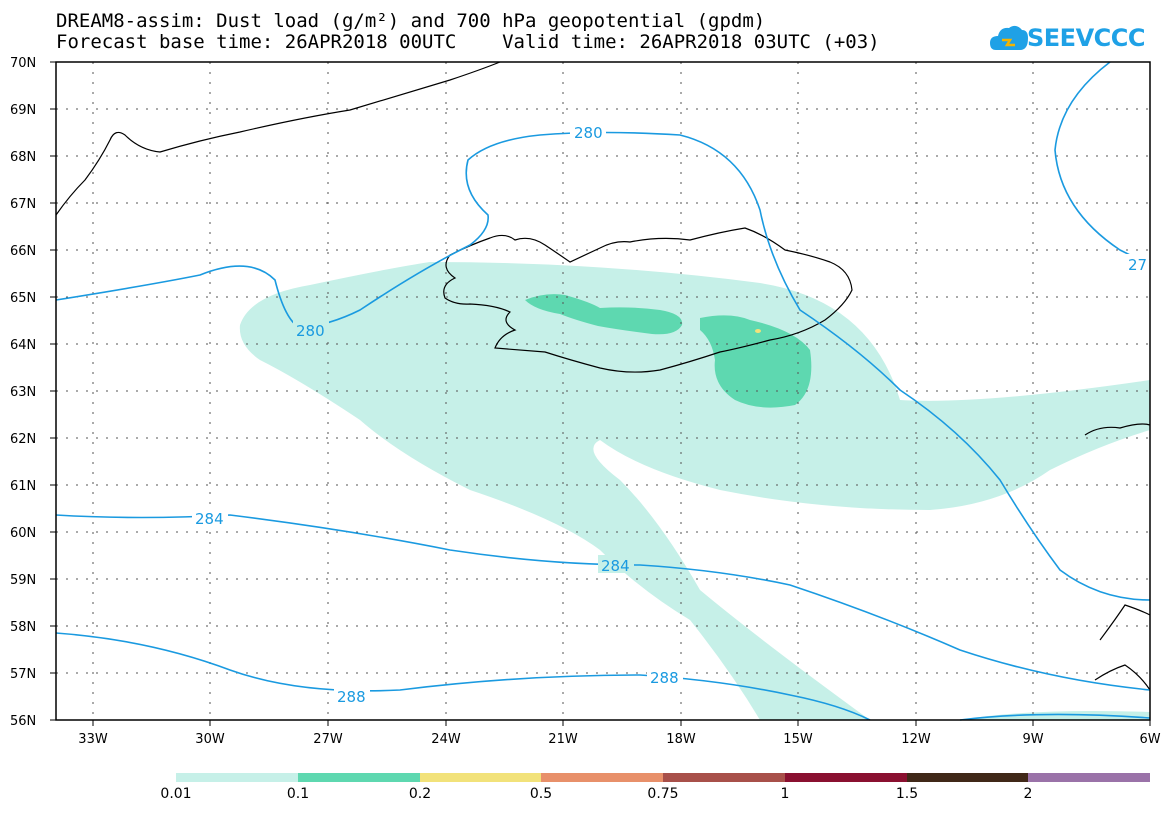 The width and height of the screenshot is (1175, 815). What do you see at coordinates (756, 361) in the screenshot?
I see `dust-patch-south` at bounding box center [756, 361].